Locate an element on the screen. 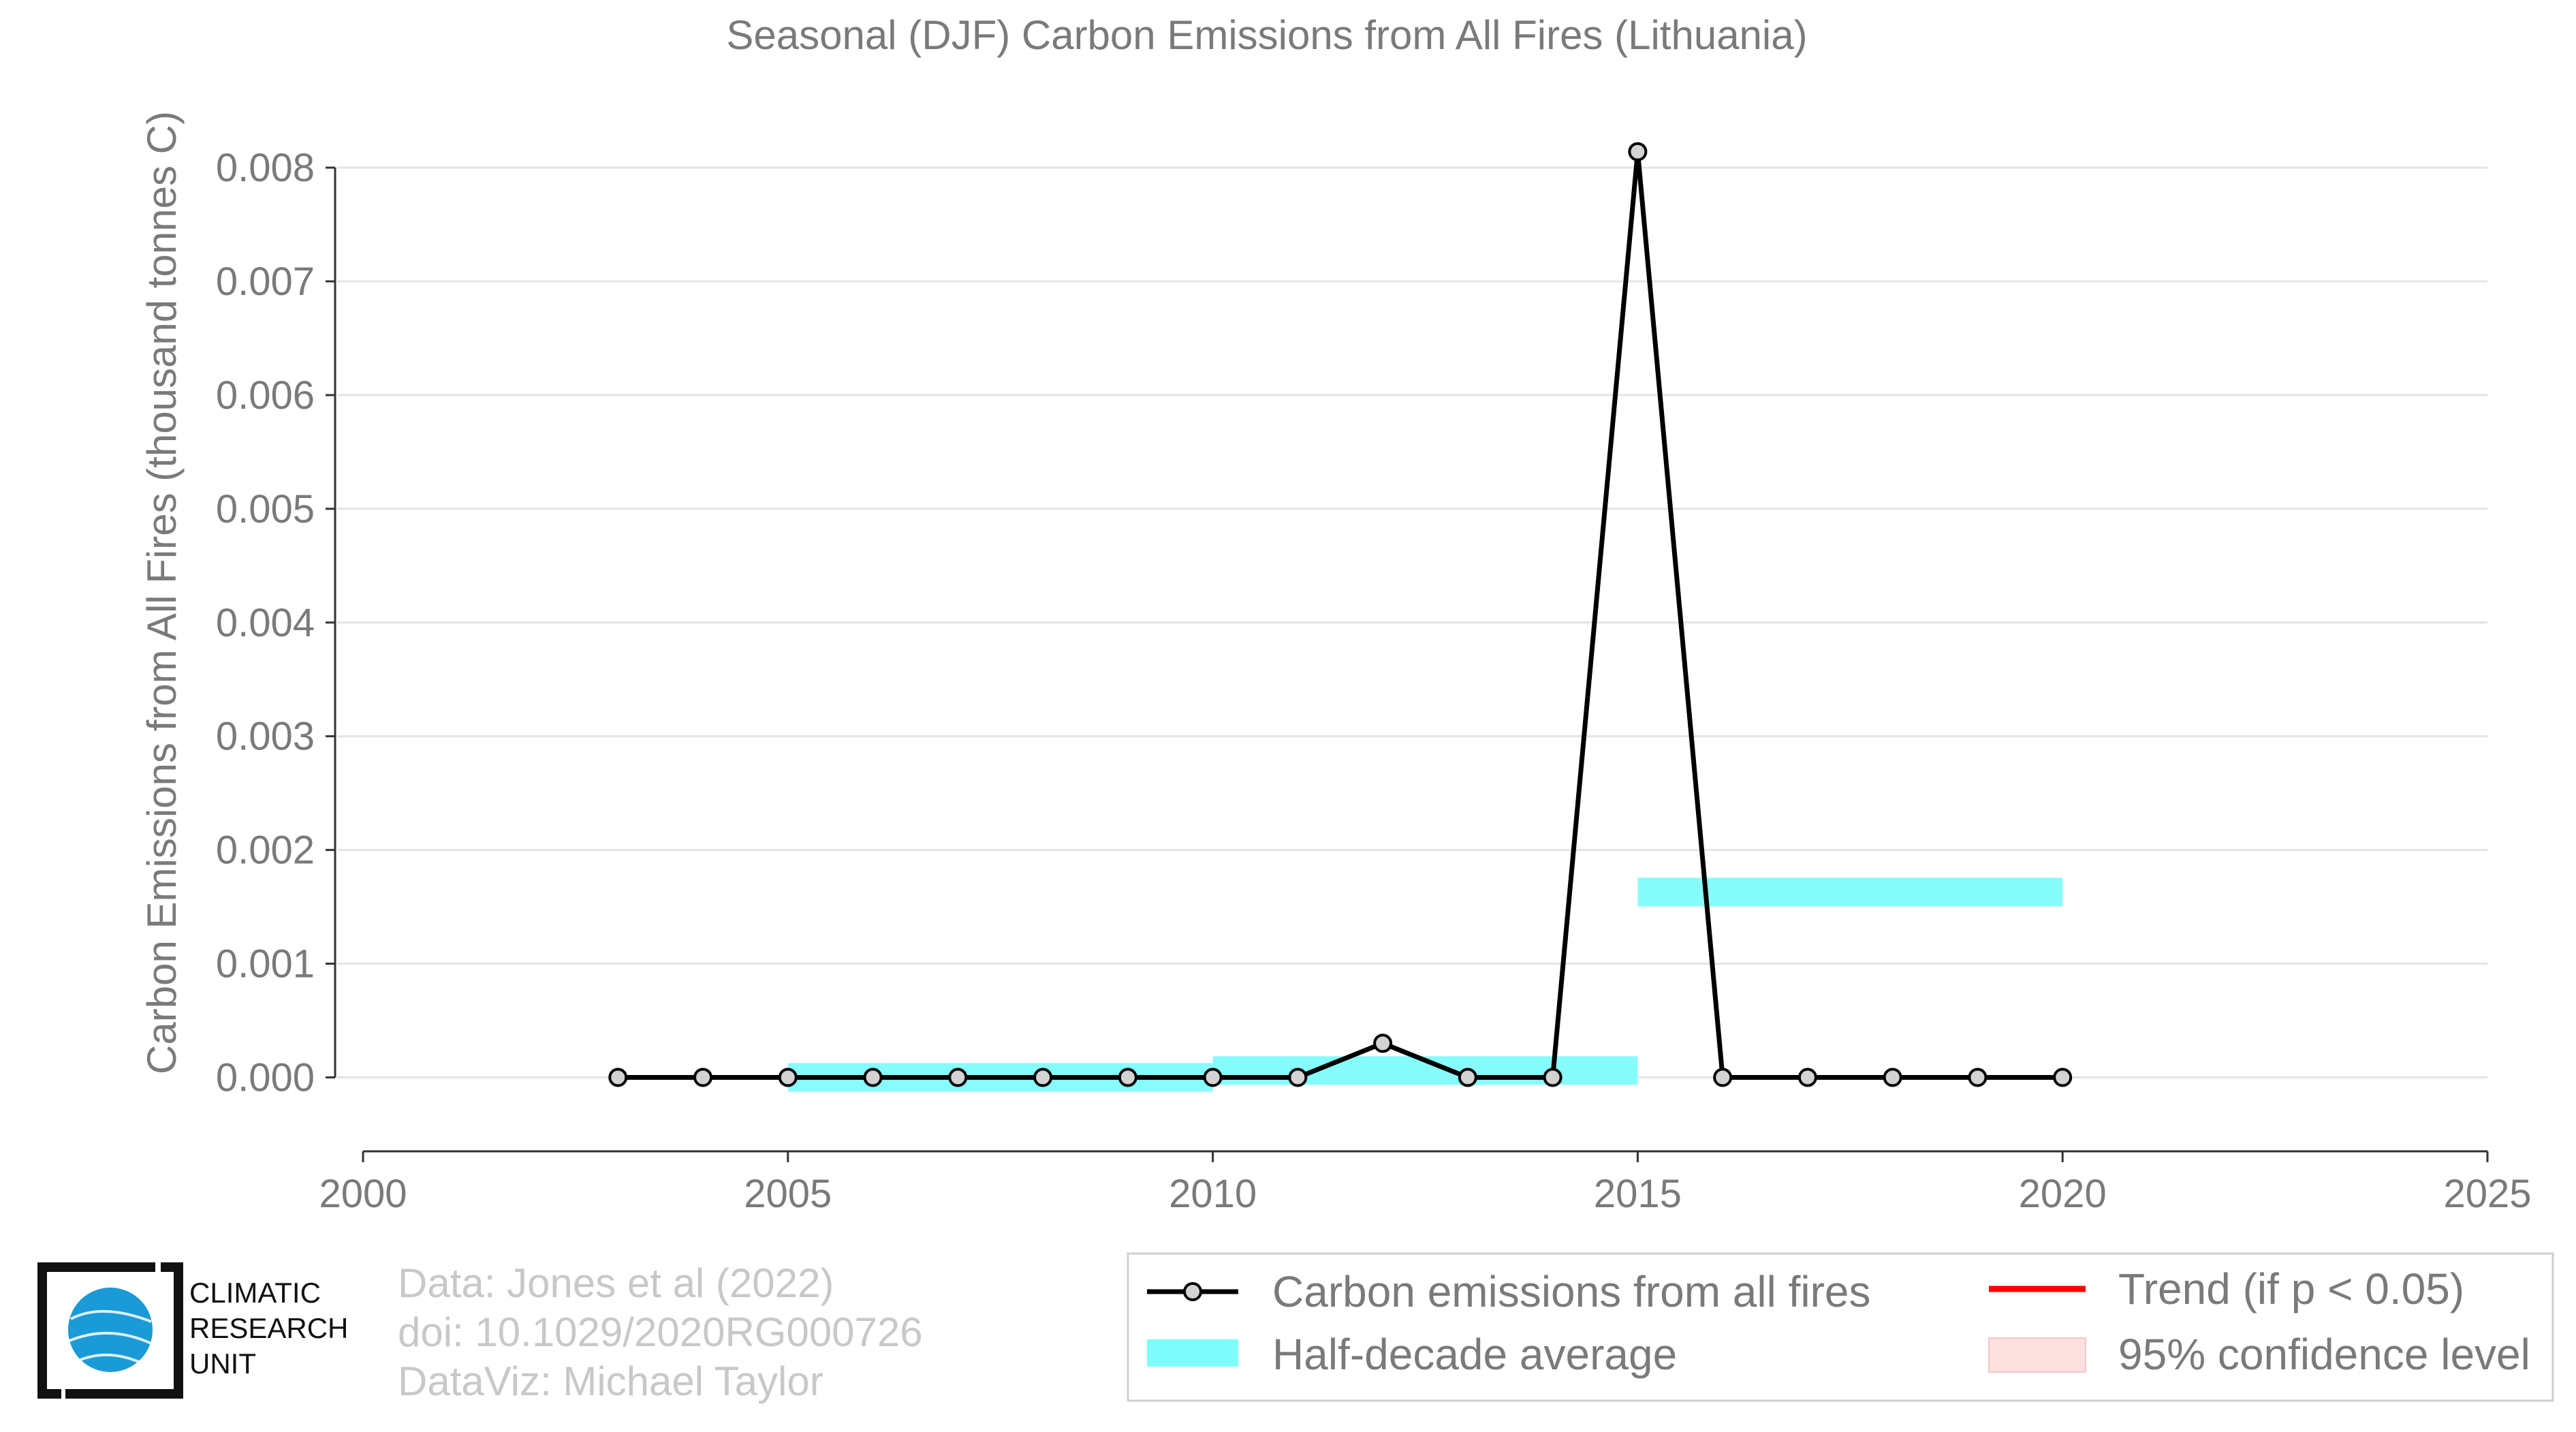  y-tick-label: 0.002 is located at coordinates (265, 850).